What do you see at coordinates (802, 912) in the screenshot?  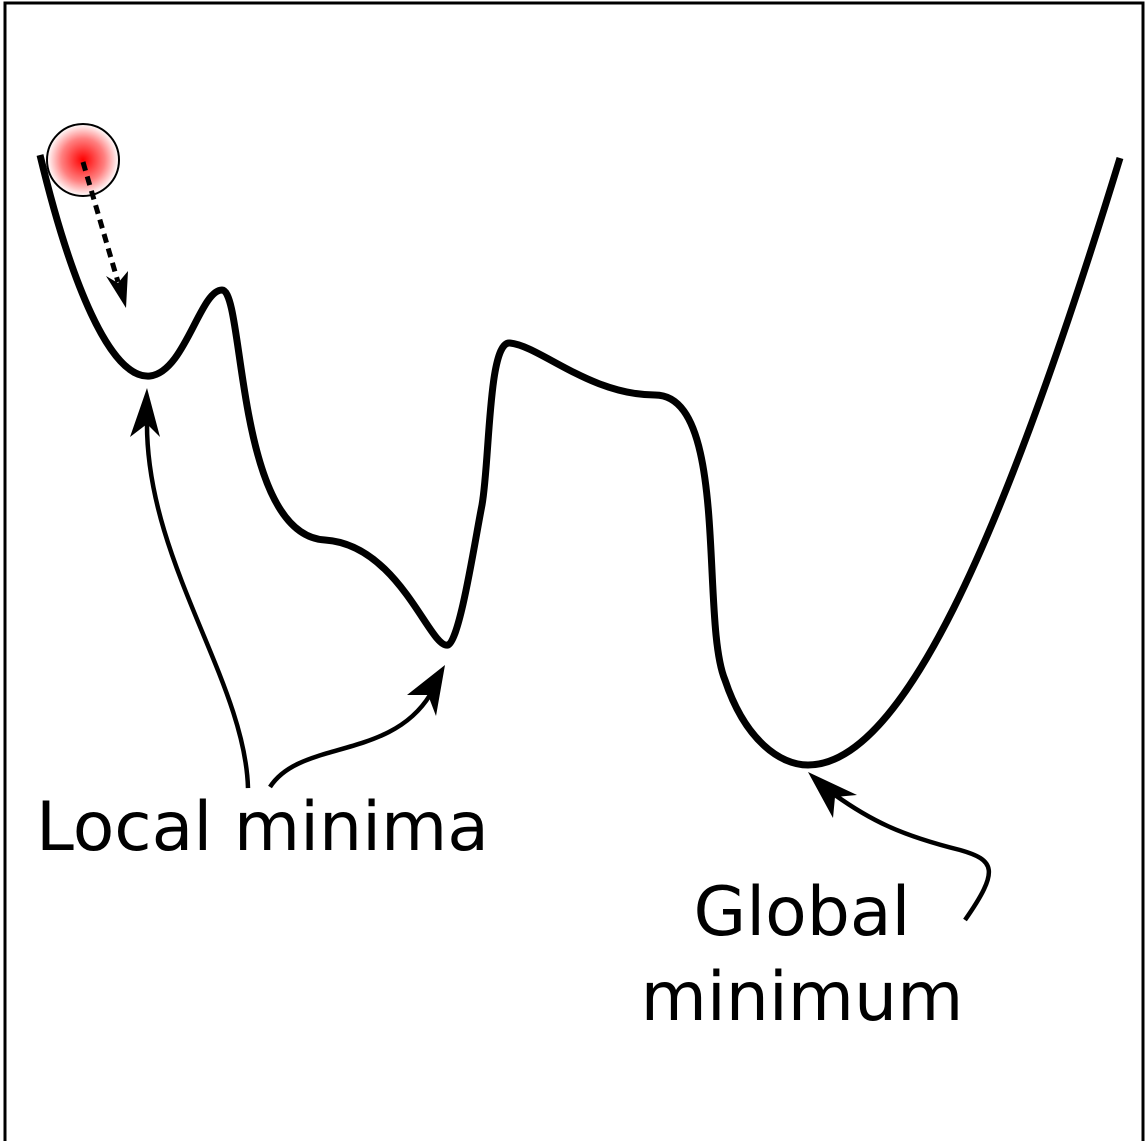 I see `global-label: Global` at bounding box center [802, 912].